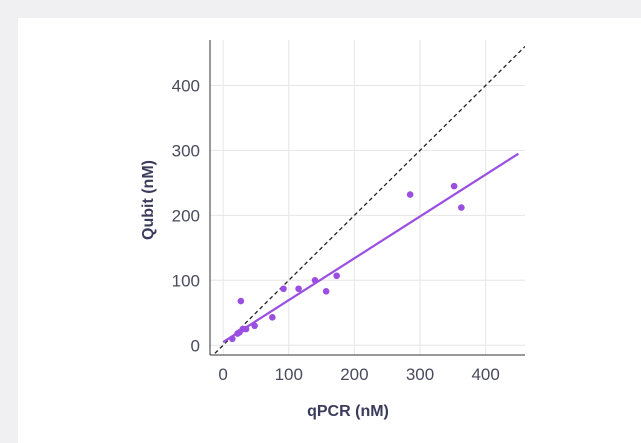 This screenshot has width=641, height=443. Describe the element at coordinates (222, 374) in the screenshot. I see `x-tick-label-0: 0` at that location.